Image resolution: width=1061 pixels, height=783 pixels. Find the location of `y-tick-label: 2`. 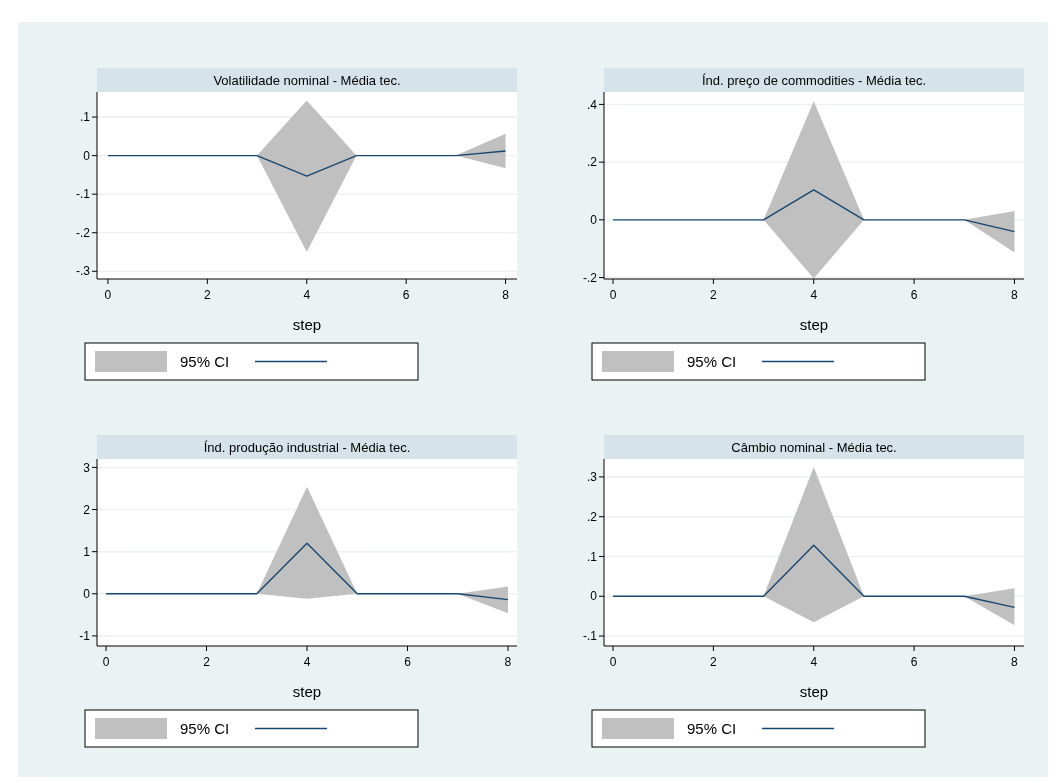

y-tick-label: 2 is located at coordinates (87, 509).